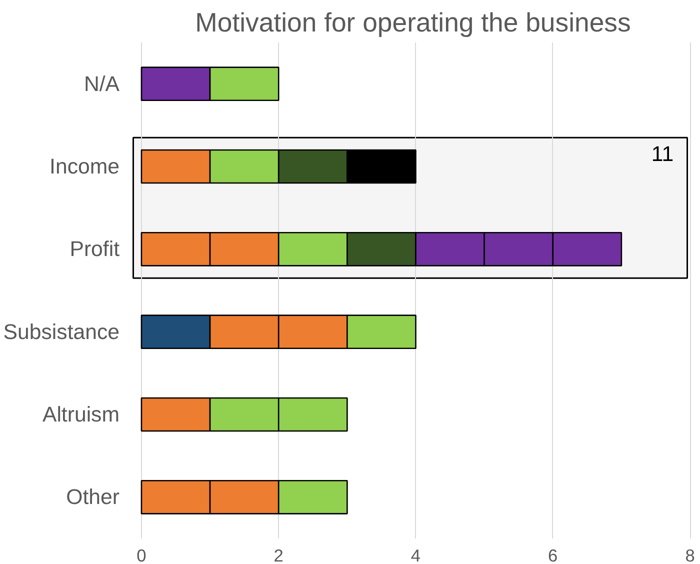 The width and height of the screenshot is (700, 564). Describe the element at coordinates (690, 555) in the screenshot. I see `x-tick-label: 8` at that location.